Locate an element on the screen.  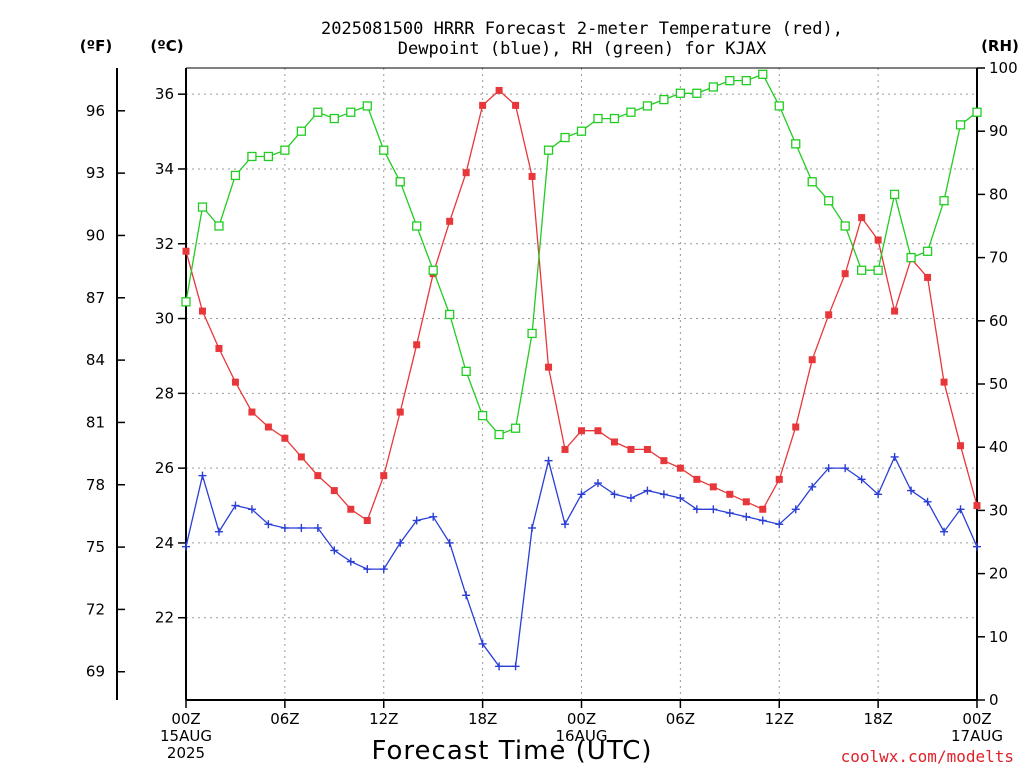
fahrenheit-tick-label: 72 is located at coordinates (95, 609).